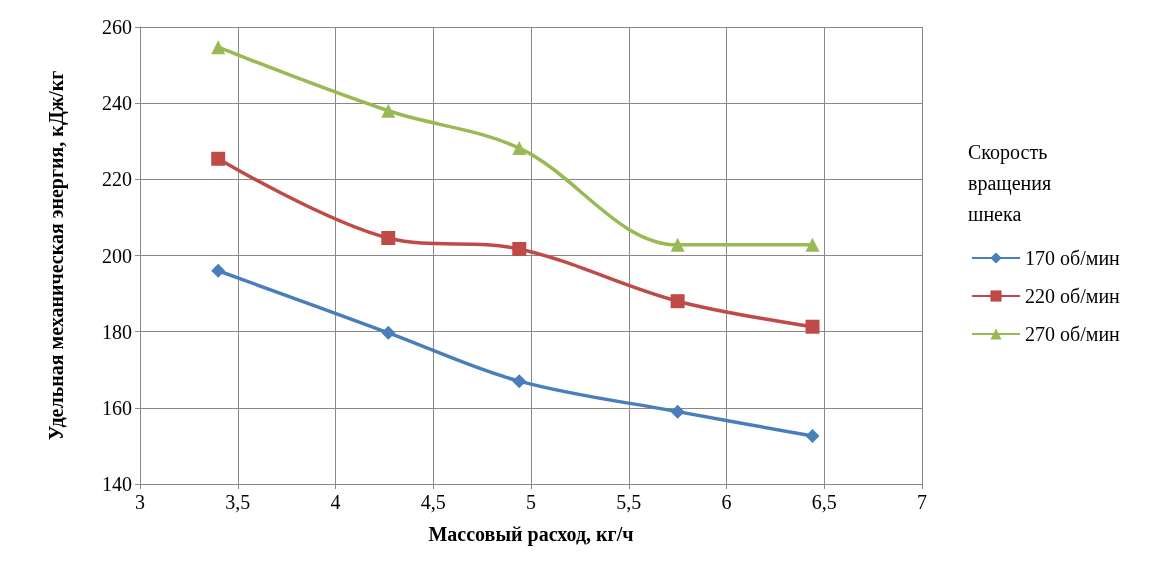 This screenshot has height=567, width=1157. I want to click on x-tick-label: 3,5, so click(238, 502).